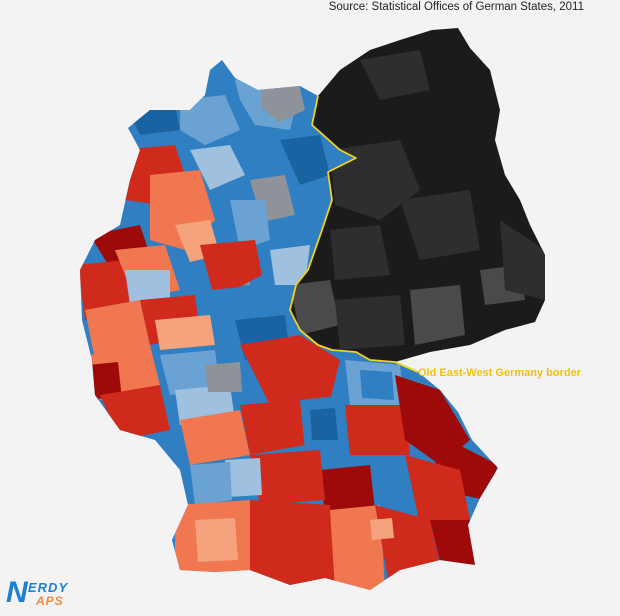 This screenshot has height=616, width=620. I want to click on nerdy-maps-logo: N ERDY APS, so click(46, 594).